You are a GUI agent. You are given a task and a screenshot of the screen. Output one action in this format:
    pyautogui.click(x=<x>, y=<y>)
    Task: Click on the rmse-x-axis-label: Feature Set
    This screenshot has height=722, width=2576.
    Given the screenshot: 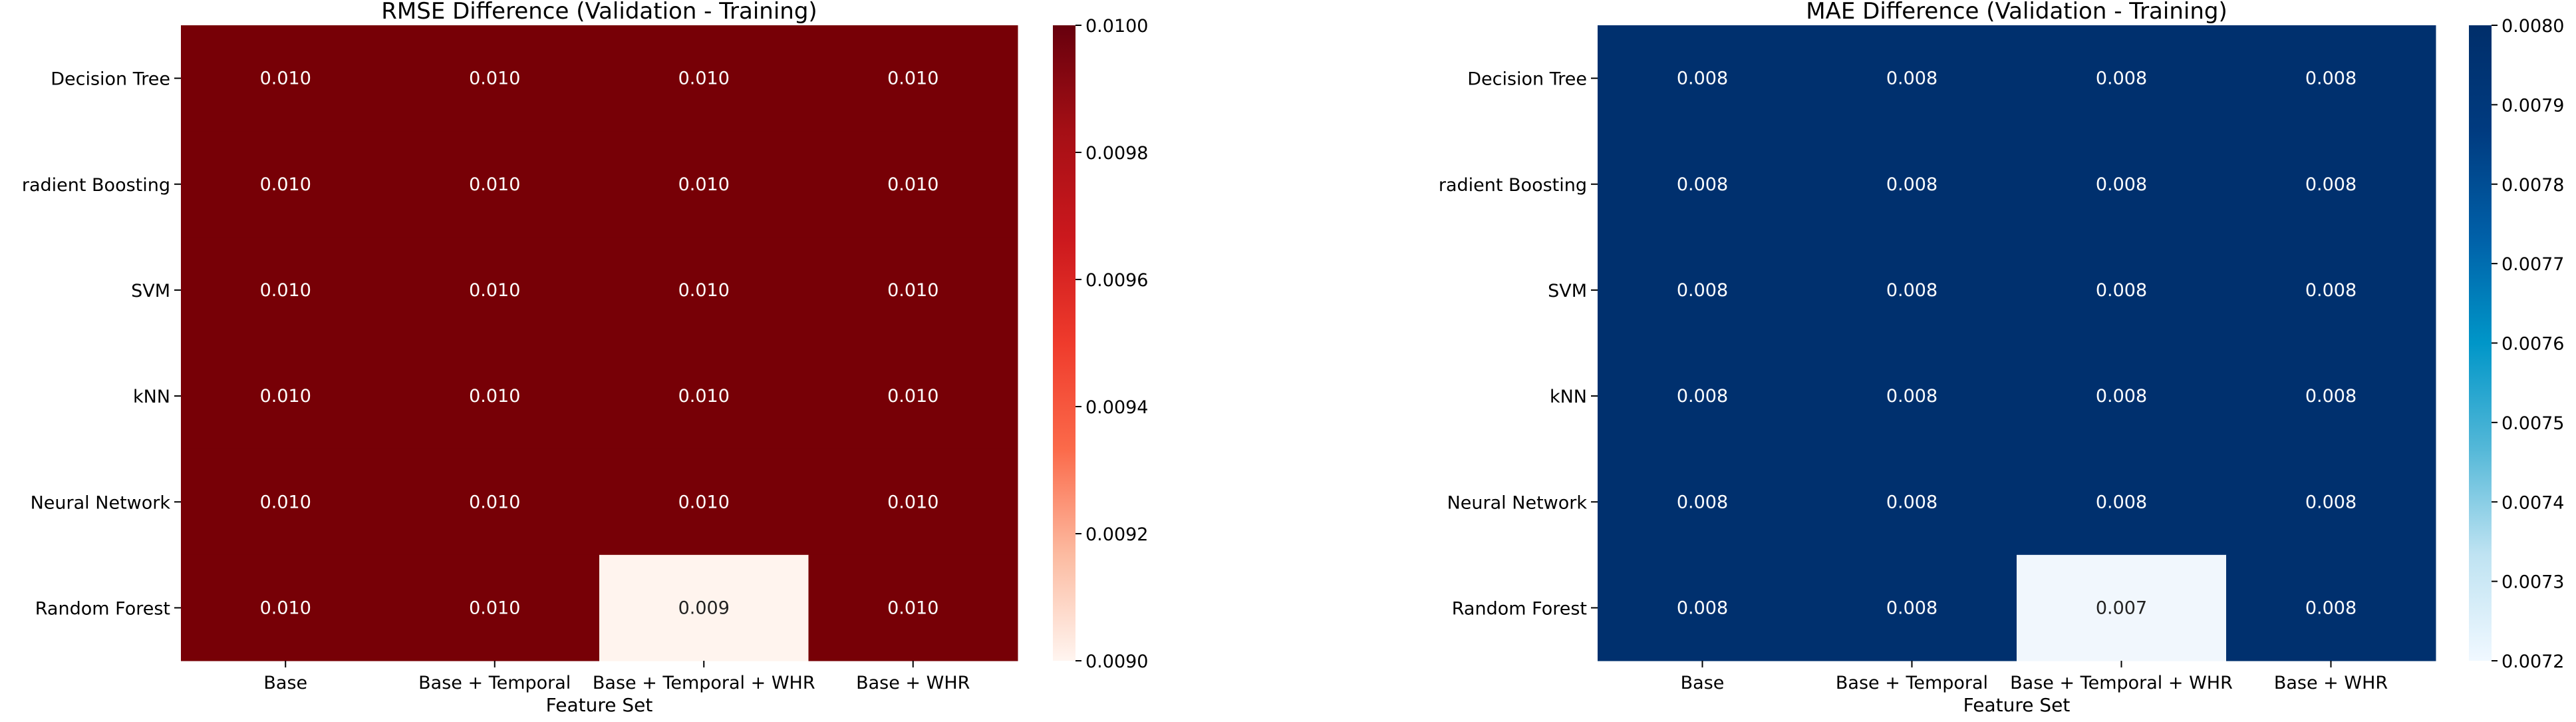 What is the action you would take?
    pyautogui.click(x=599, y=705)
    